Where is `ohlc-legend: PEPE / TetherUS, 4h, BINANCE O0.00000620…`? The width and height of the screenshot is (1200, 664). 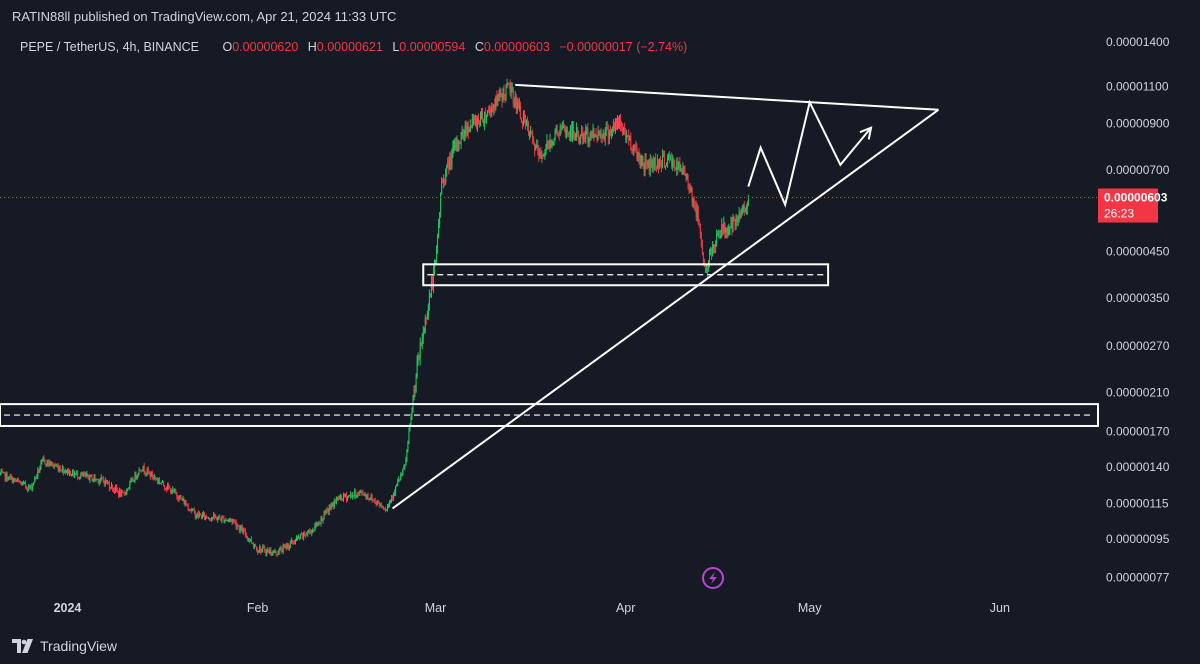 ohlc-legend: PEPE / TetherUS, 4h, BINANCE O0.00000620… is located at coordinates (353, 47).